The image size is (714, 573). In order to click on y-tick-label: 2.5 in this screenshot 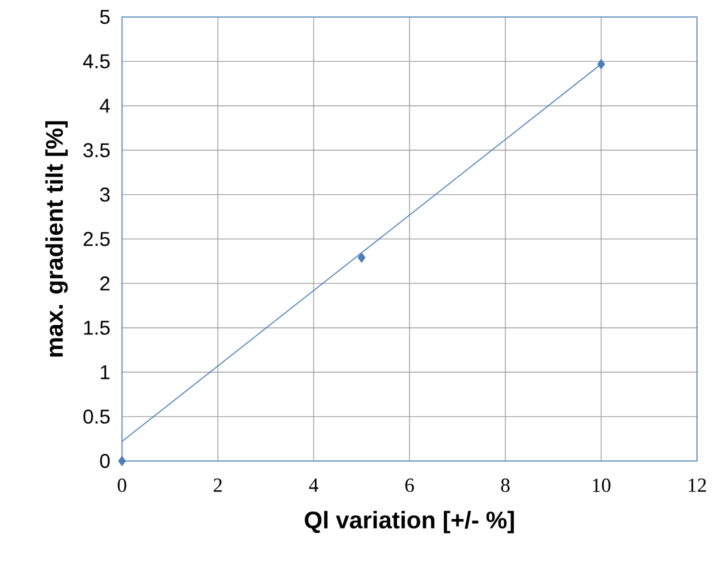, I will do `click(97, 239)`.